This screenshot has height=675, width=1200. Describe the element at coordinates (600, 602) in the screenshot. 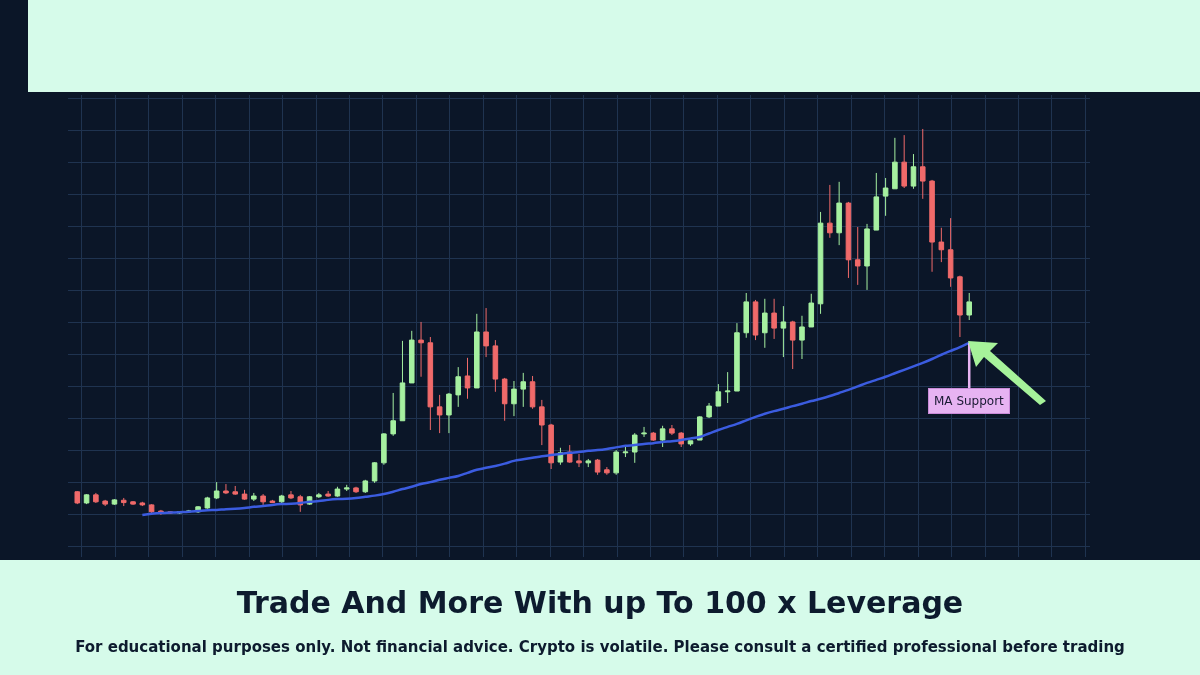

I see `text: Trade And More With up To 100 x Leverage` at that location.